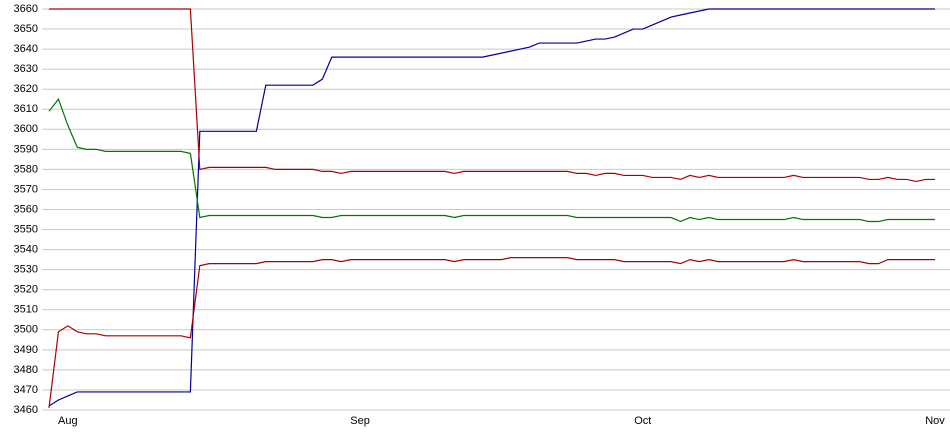 The height and width of the screenshot is (435, 950). Describe the element at coordinates (26, 270) in the screenshot. I see `y-tick-label: 3530` at that location.